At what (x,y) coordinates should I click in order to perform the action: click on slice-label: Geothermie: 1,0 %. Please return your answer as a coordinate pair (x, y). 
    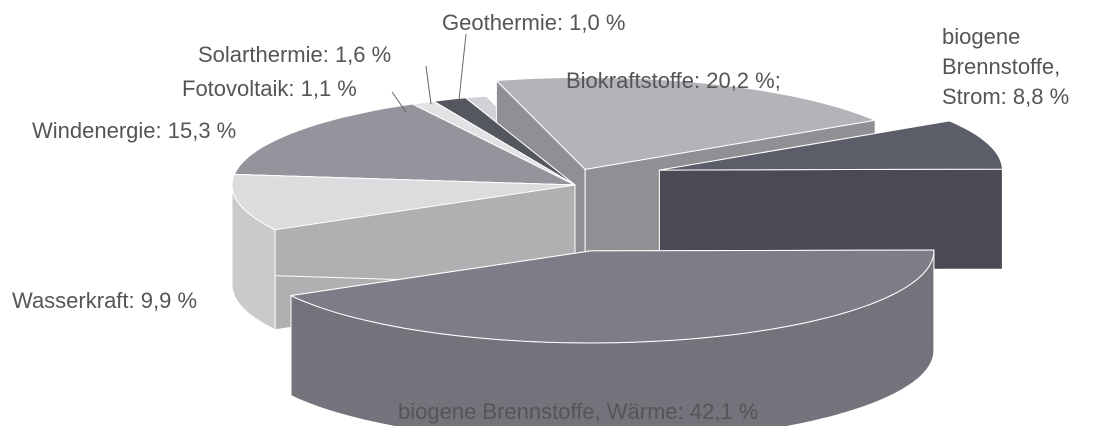
    Looking at the image, I should click on (534, 22).